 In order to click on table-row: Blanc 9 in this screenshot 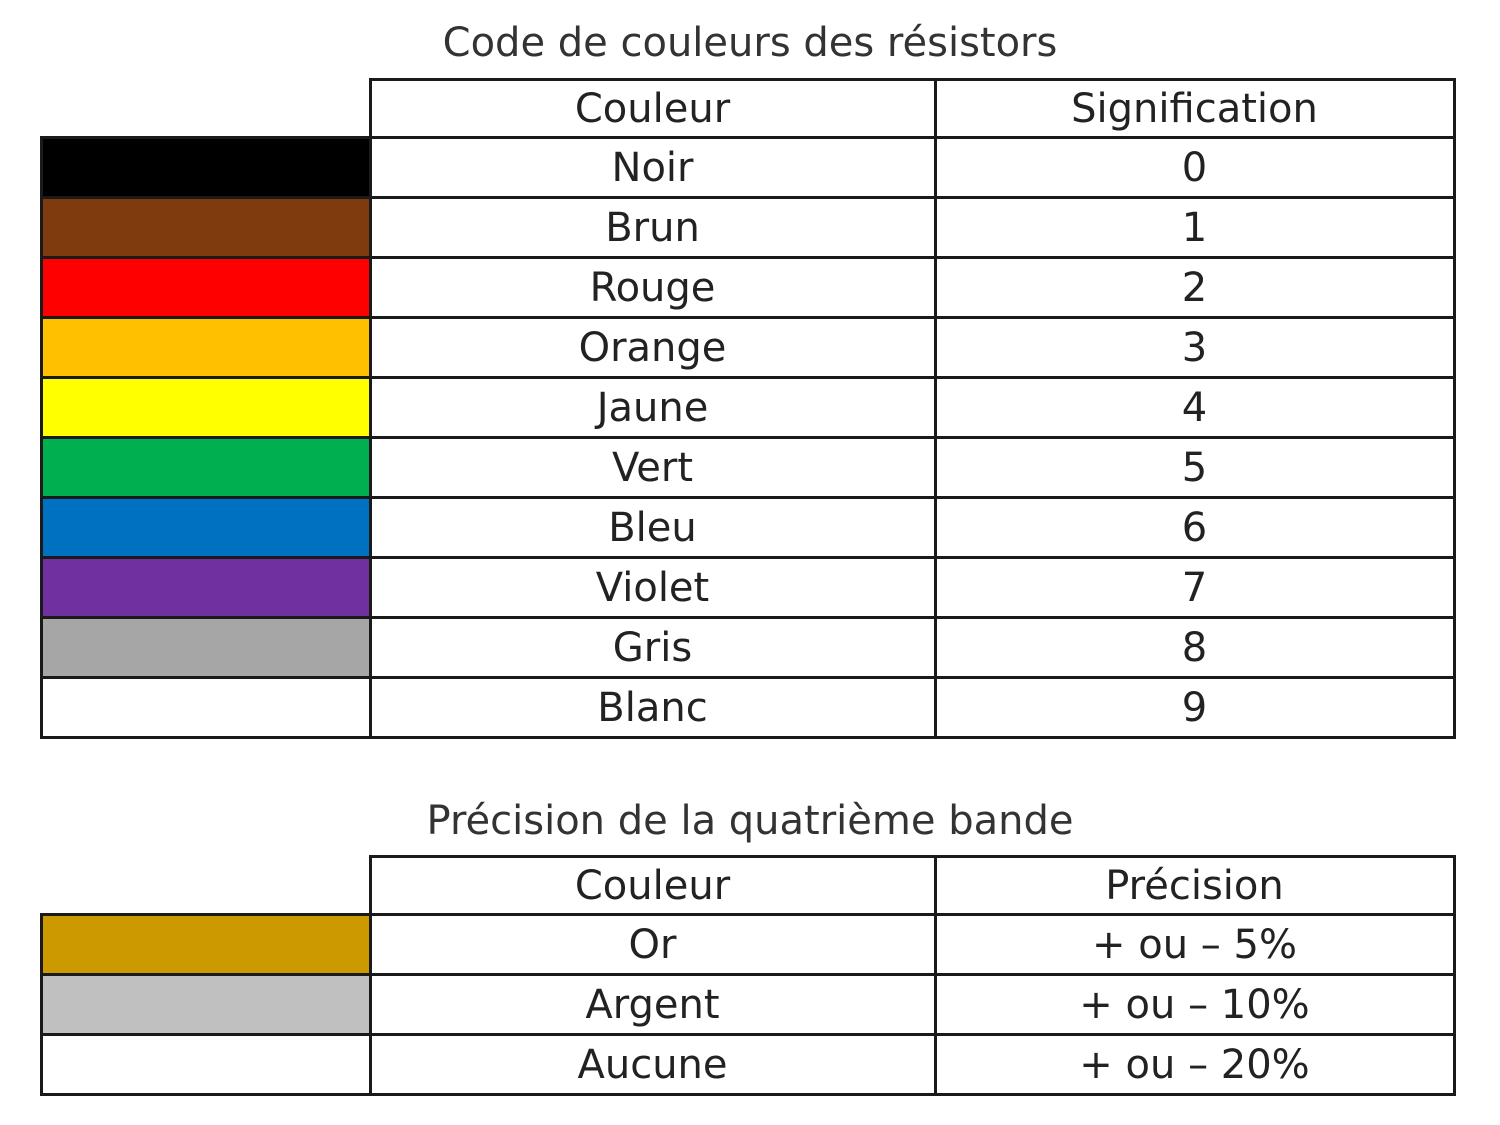, I will do `click(748, 707)`.